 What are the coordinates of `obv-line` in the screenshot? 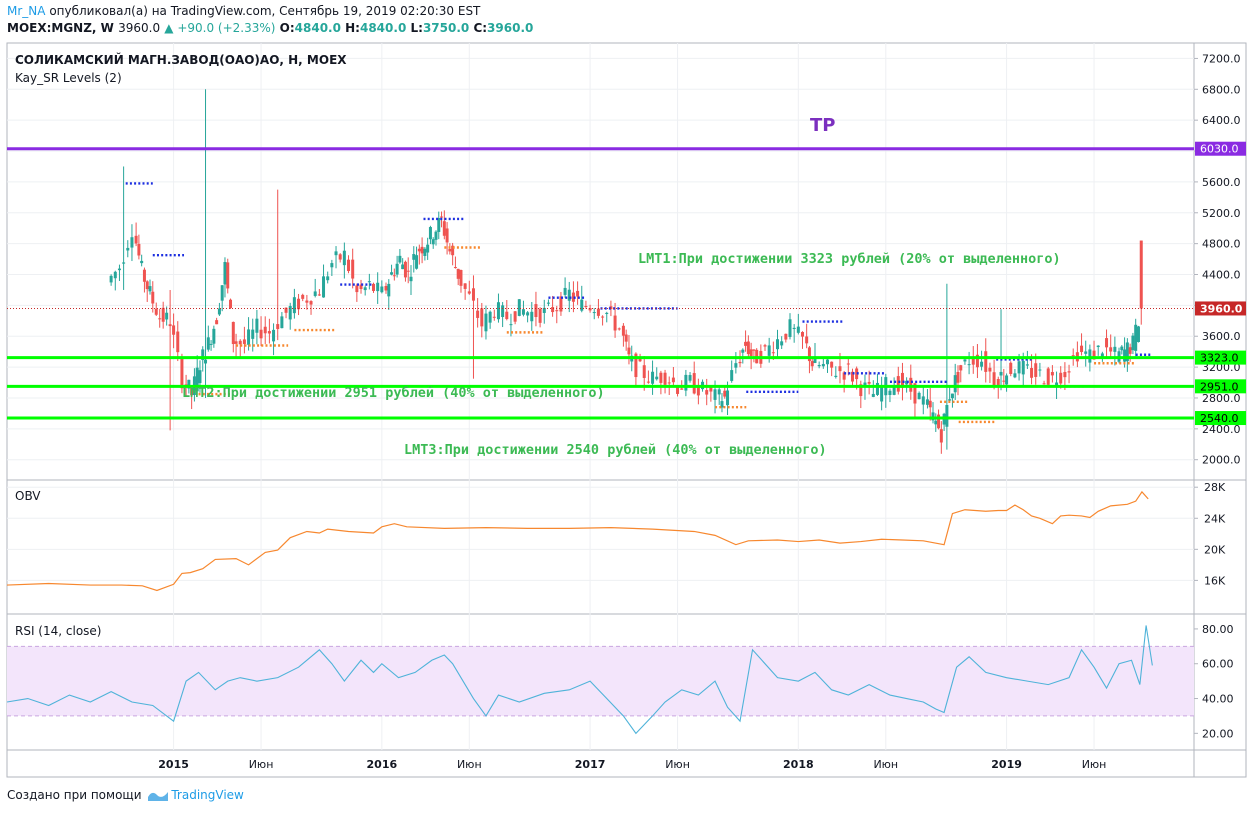 It's located at (577, 541).